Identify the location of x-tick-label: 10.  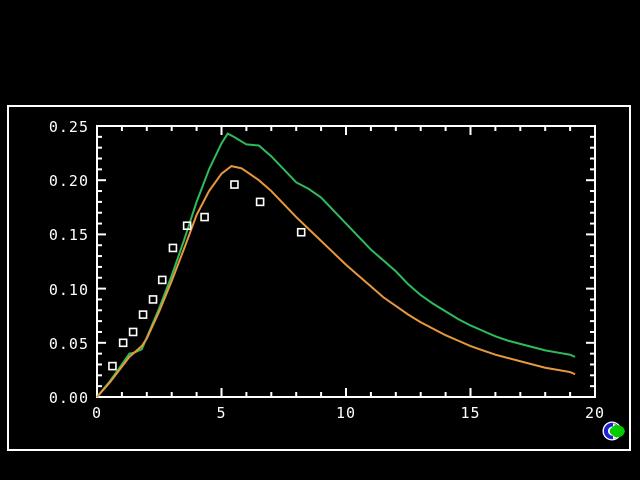
(346, 413).